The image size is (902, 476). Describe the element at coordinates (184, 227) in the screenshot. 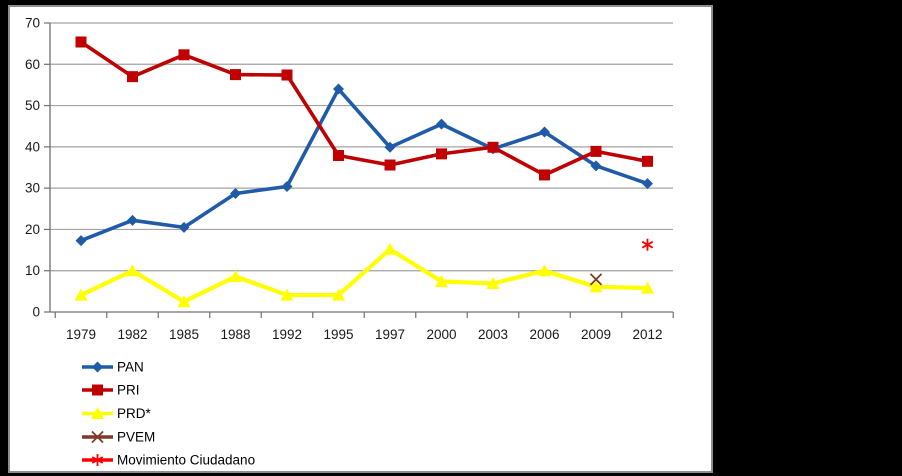

I see `series-pan-marker-1985` at that location.